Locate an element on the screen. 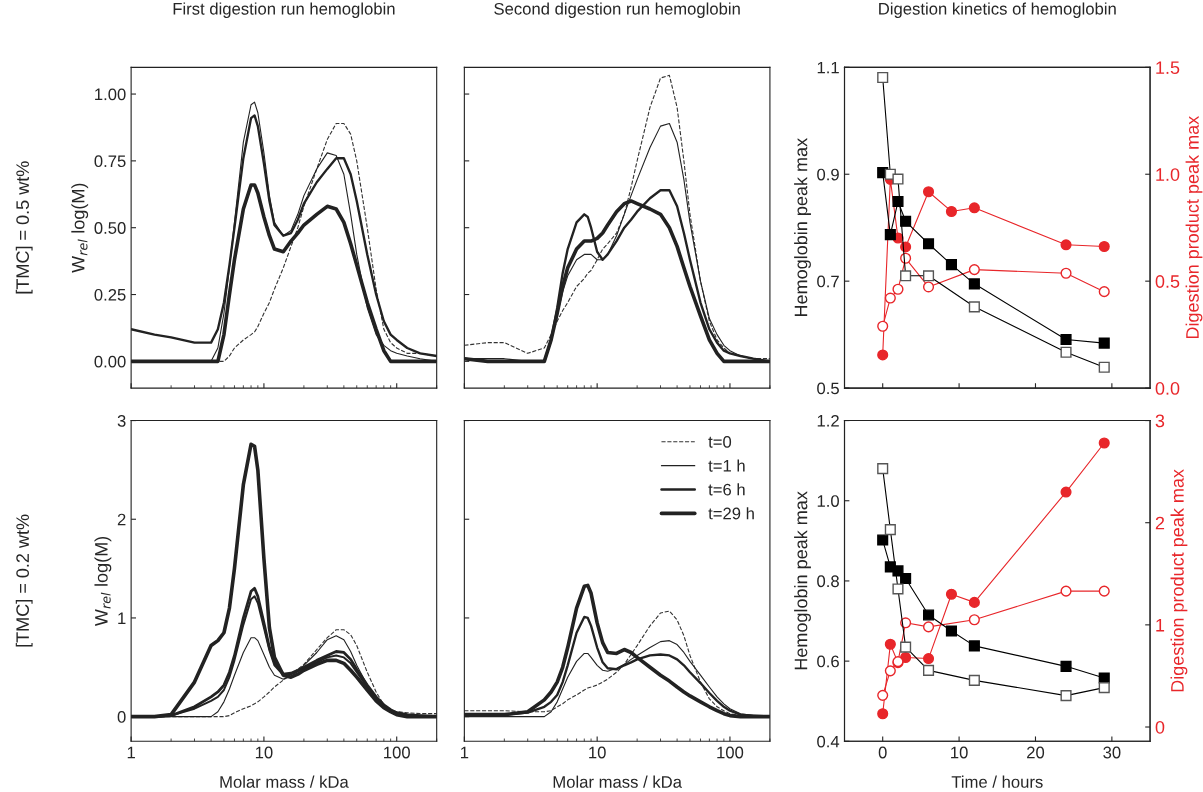  y-tick-label: 1.1 is located at coordinates (828, 67).